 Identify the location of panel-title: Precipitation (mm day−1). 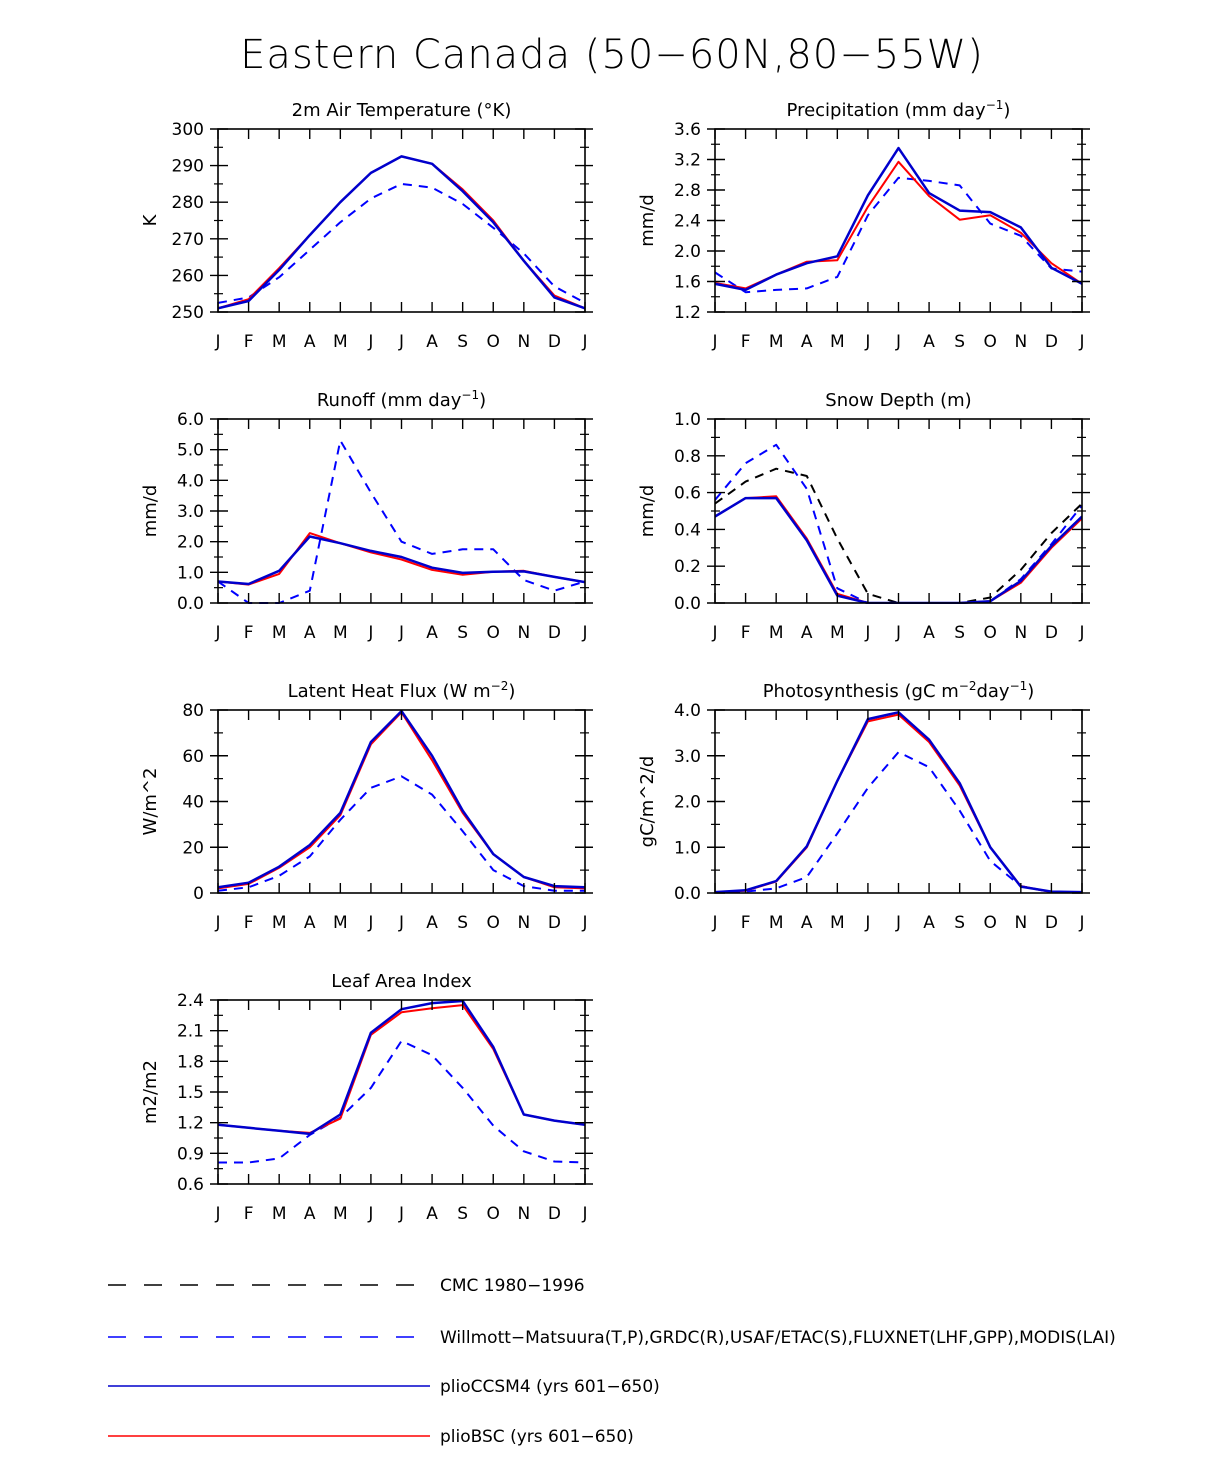
(899, 109).